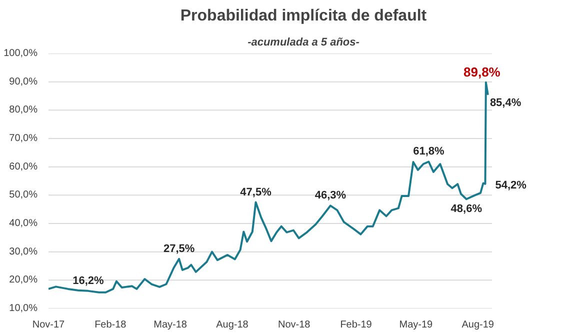 This screenshot has width=568, height=333. Describe the element at coordinates (232, 325) in the screenshot. I see `x-tick-label: Aug-18` at that location.